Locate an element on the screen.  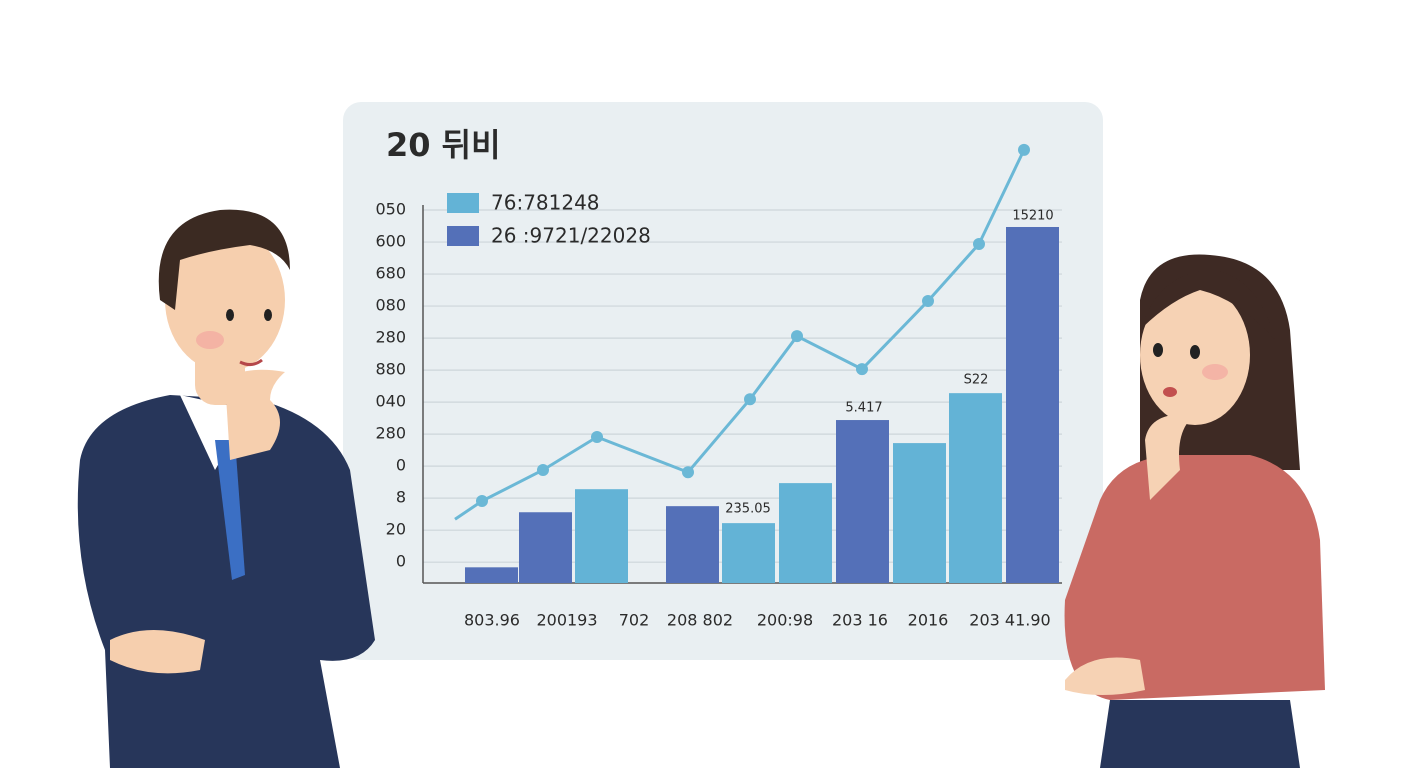
y-tick-label: 600 is located at coordinates (390, 241).